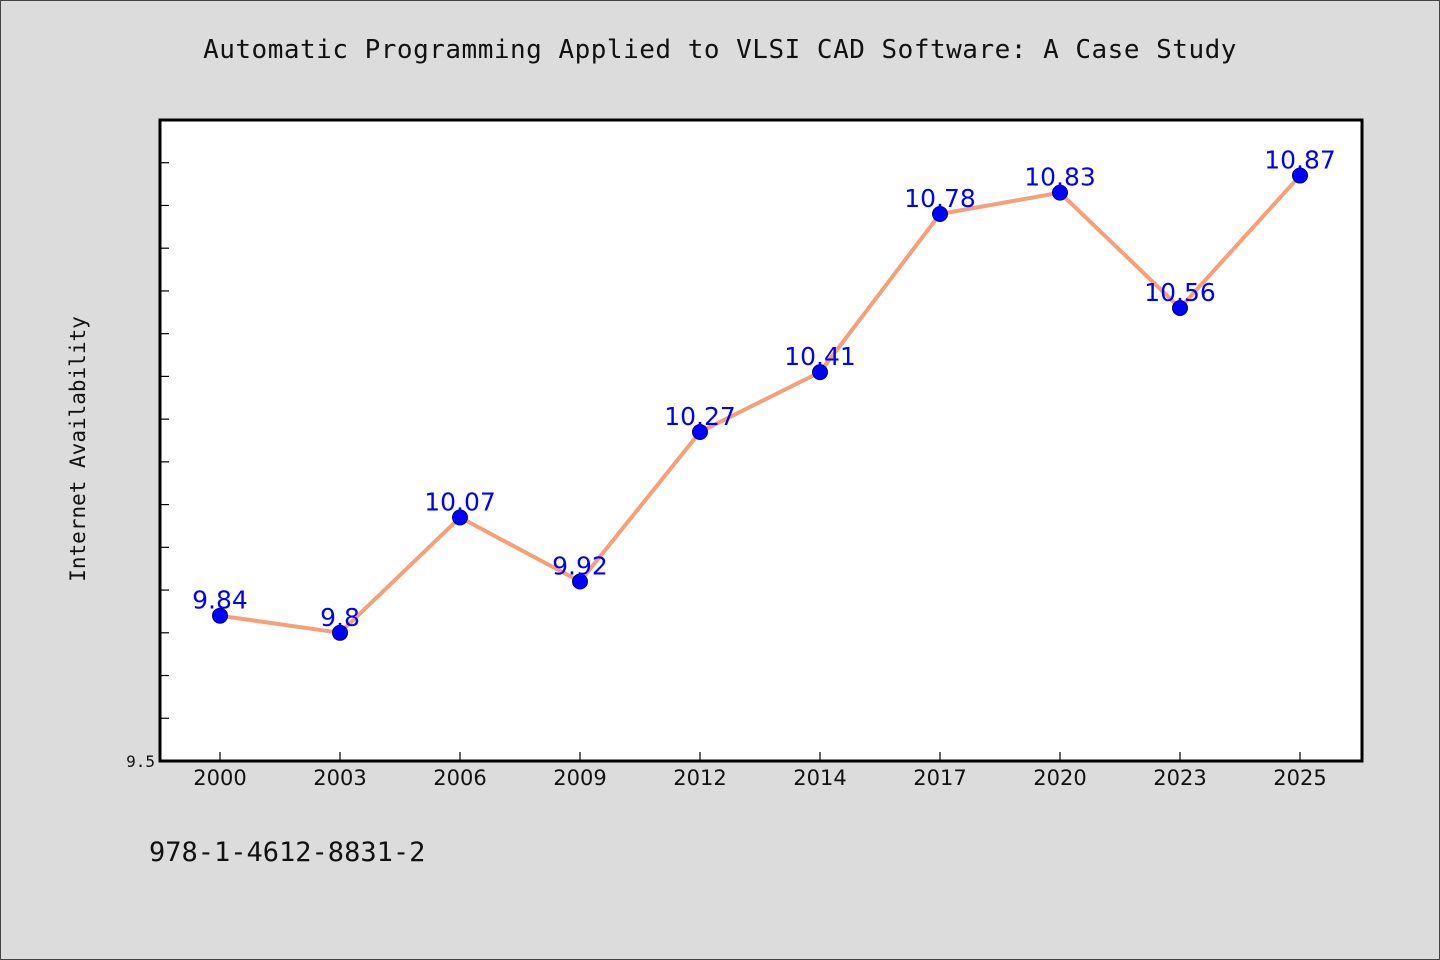  What do you see at coordinates (939, 778) in the screenshot?
I see `x-tick-label: 2017` at bounding box center [939, 778].